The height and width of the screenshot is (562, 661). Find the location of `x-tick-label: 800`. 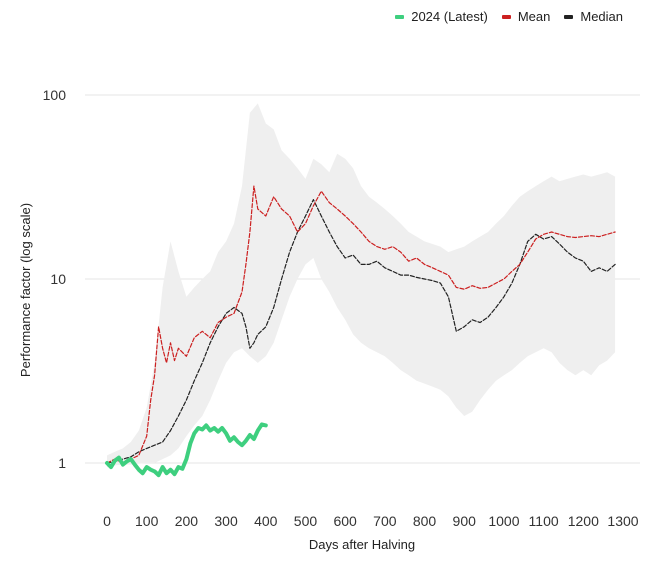

x-tick-label: 800 is located at coordinates (425, 521).